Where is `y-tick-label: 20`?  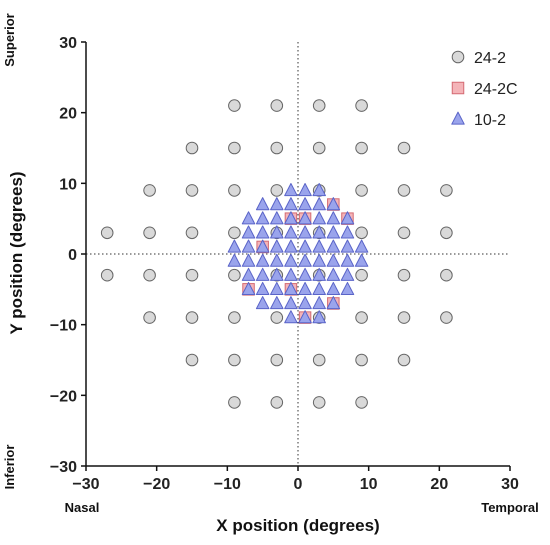
y-tick-label: 20 is located at coordinates (68, 114).